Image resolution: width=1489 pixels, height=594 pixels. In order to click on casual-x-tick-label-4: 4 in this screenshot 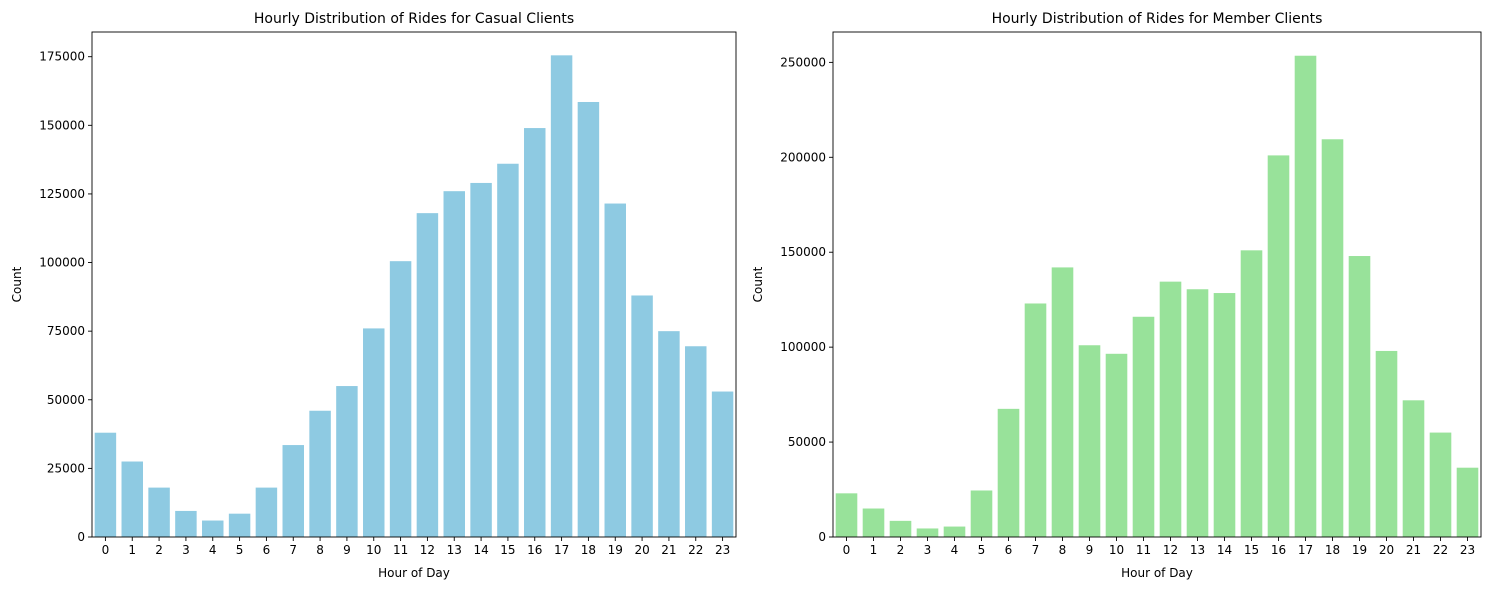, I will do `click(213, 550)`.